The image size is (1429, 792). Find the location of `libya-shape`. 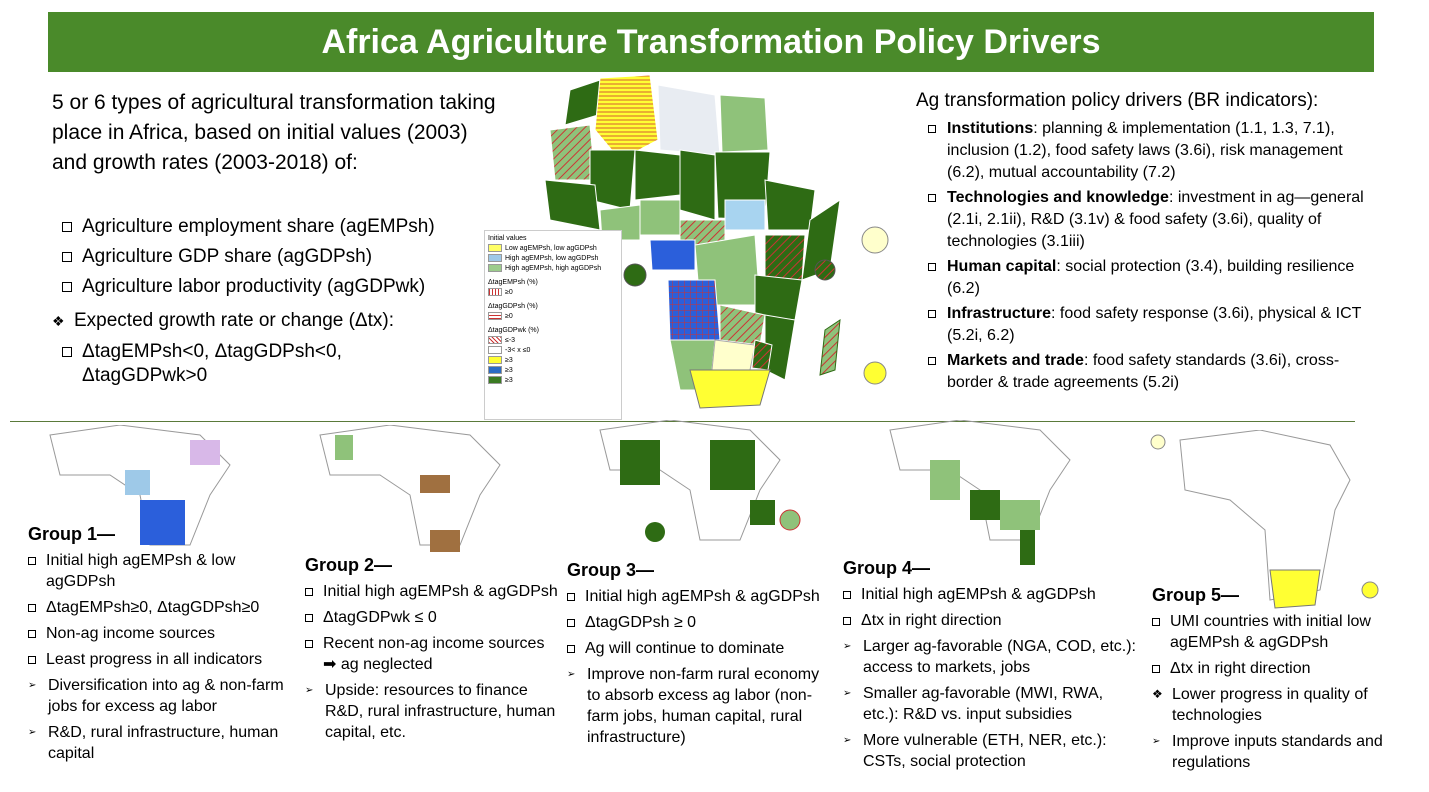

libya-shape is located at coordinates (689, 120).